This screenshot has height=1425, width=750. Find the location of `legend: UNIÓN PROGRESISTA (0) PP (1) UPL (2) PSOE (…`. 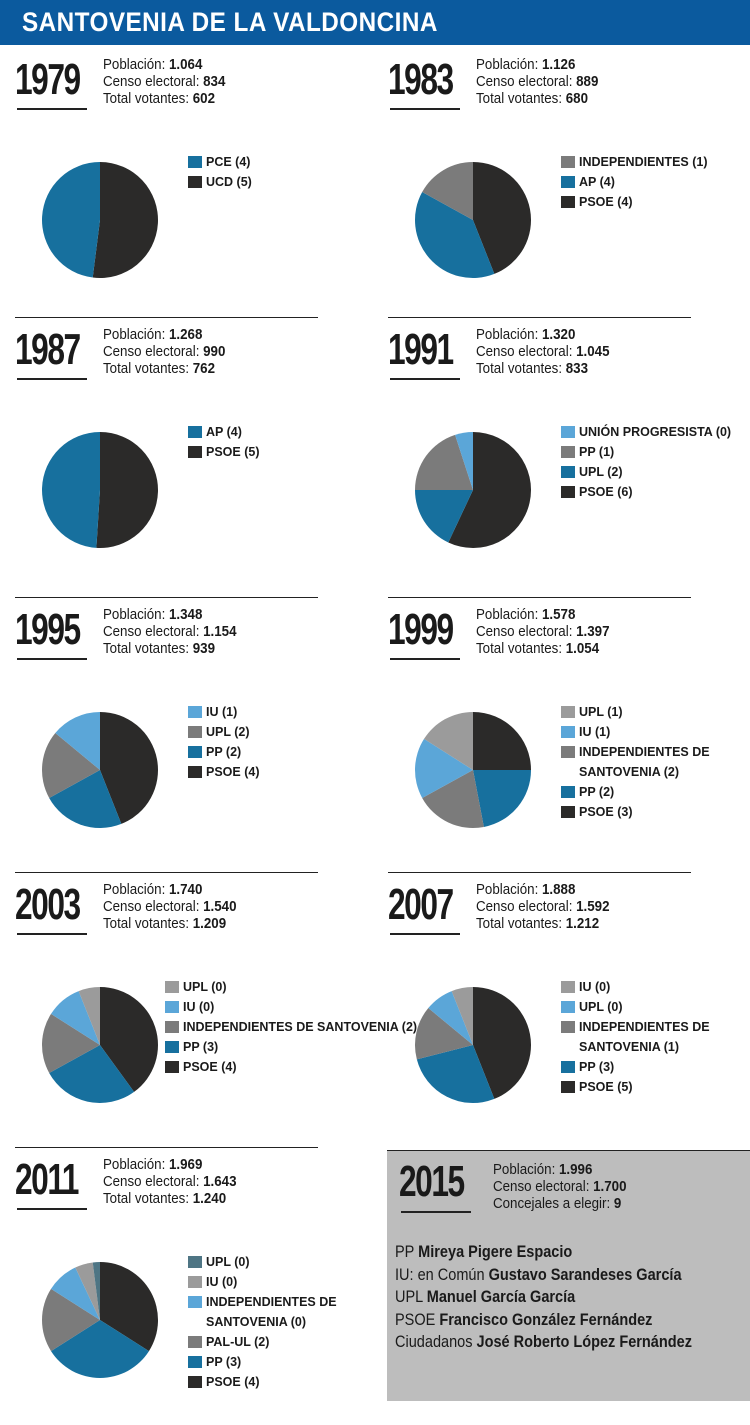

legend: UNIÓN PROGRESISTA (0) PP (1) UPL (2) PSOE (… is located at coordinates (646, 462).